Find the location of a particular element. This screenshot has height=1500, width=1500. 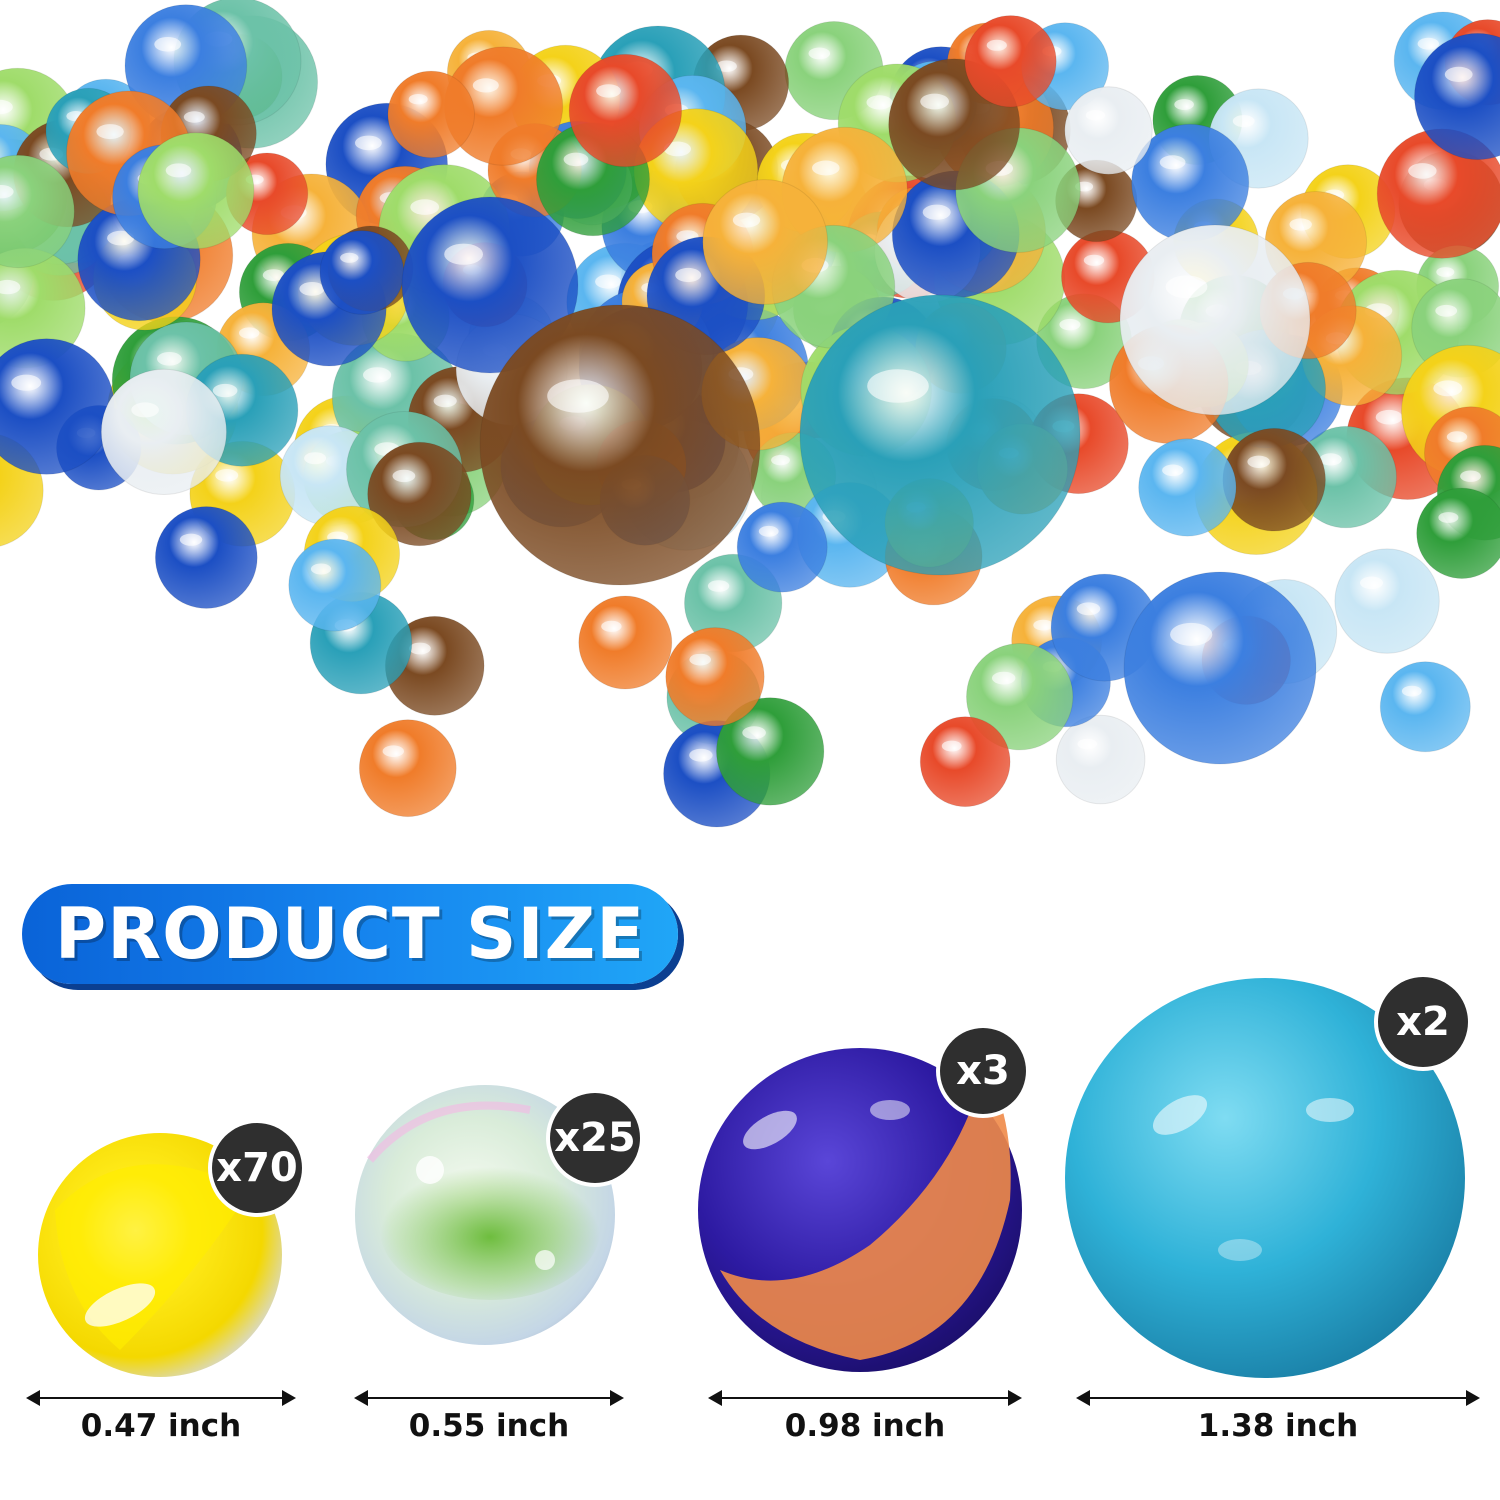

product-size-heading: PRODUCT SIZE is located at coordinates (350, 934).